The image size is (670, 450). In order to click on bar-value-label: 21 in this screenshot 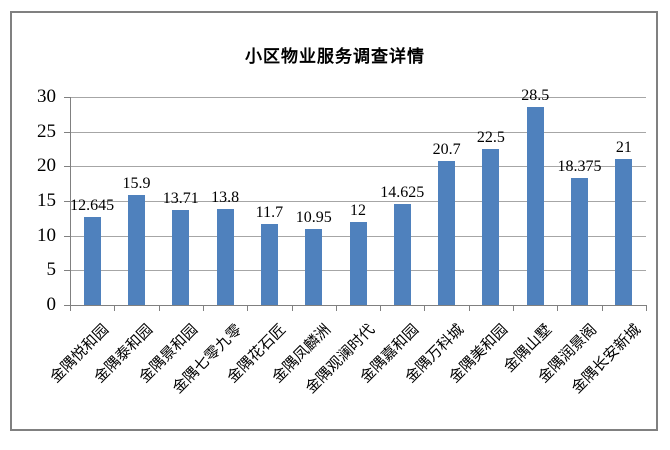, I will do `click(623, 148)`.